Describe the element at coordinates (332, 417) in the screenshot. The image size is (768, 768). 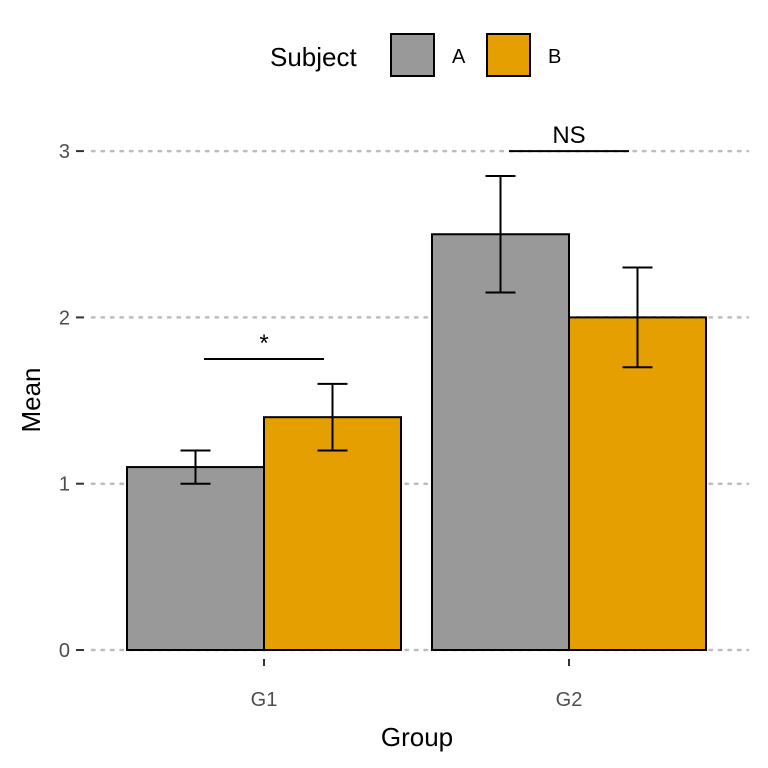
I see `error-bar-B-G1` at that location.